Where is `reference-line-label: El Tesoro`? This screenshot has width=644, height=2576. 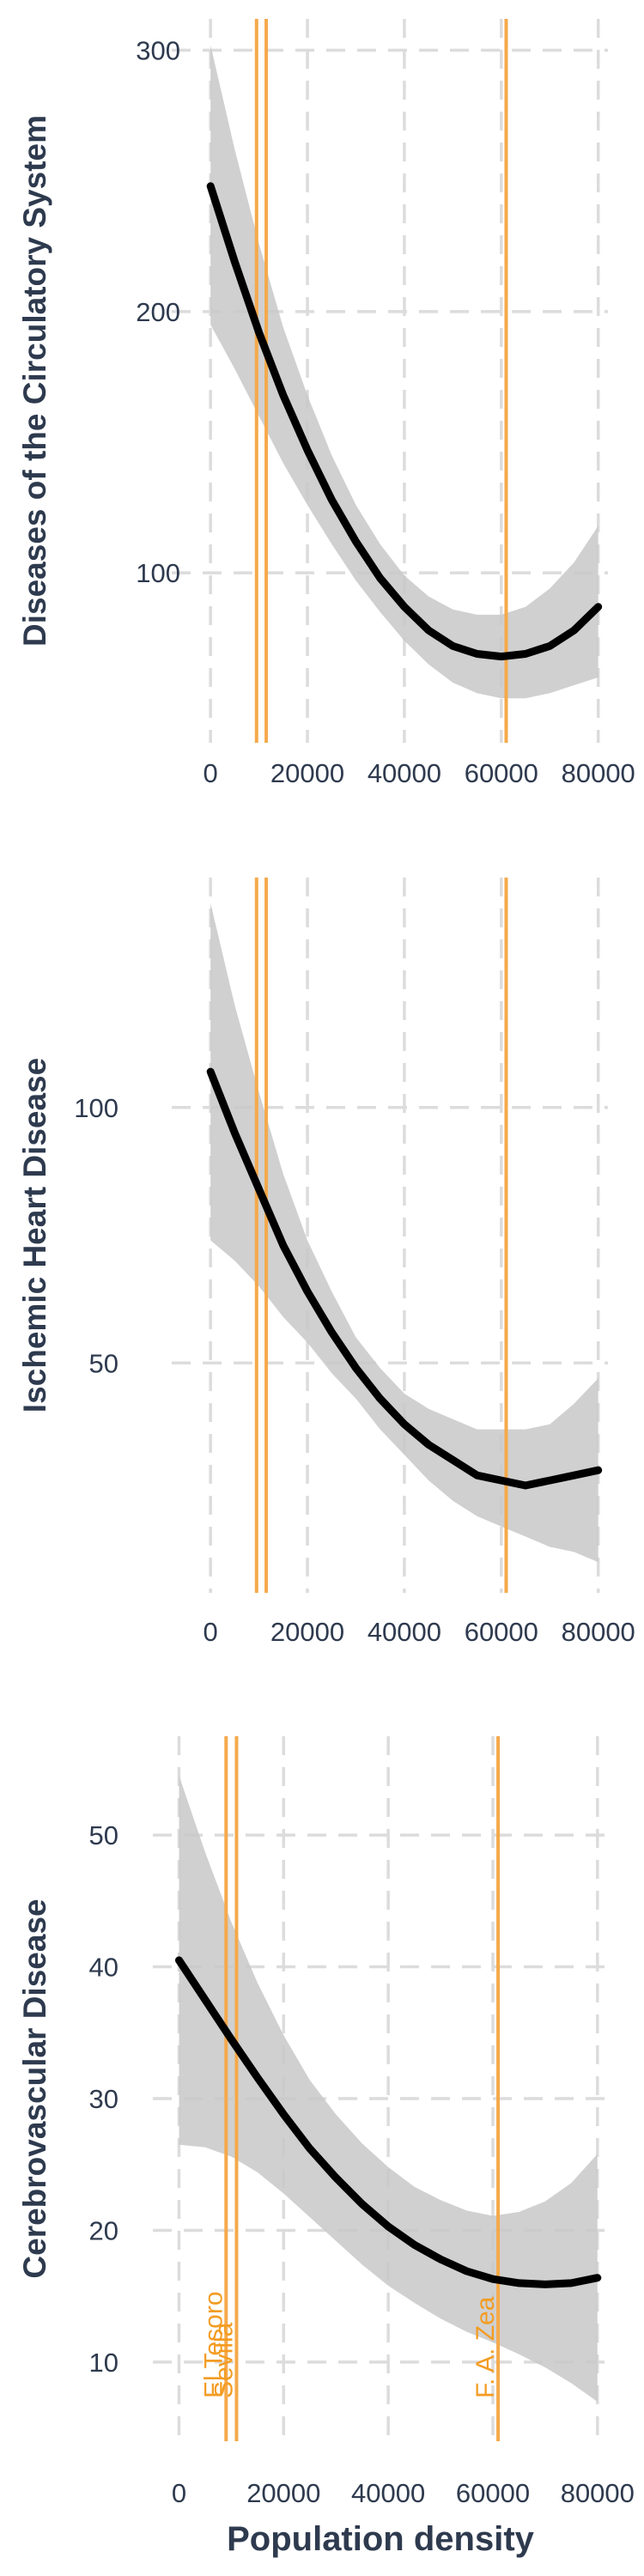
reference-line-label: El Tesoro is located at coordinates (213, 2345).